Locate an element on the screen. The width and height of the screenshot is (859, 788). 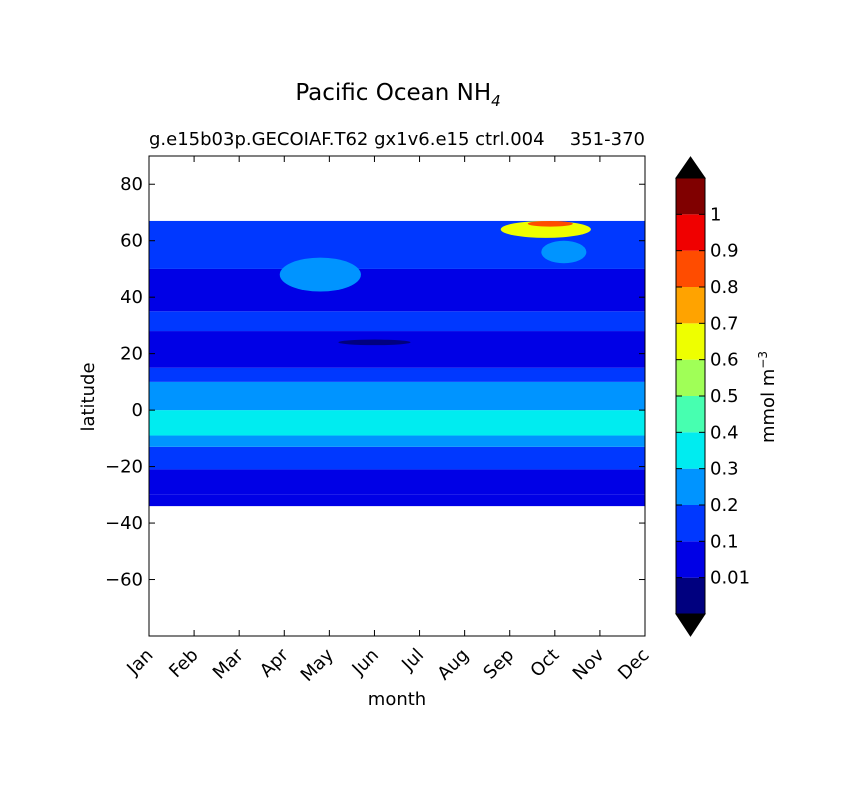
colorbar-tick-label: 0.6 is located at coordinates (724, 360).